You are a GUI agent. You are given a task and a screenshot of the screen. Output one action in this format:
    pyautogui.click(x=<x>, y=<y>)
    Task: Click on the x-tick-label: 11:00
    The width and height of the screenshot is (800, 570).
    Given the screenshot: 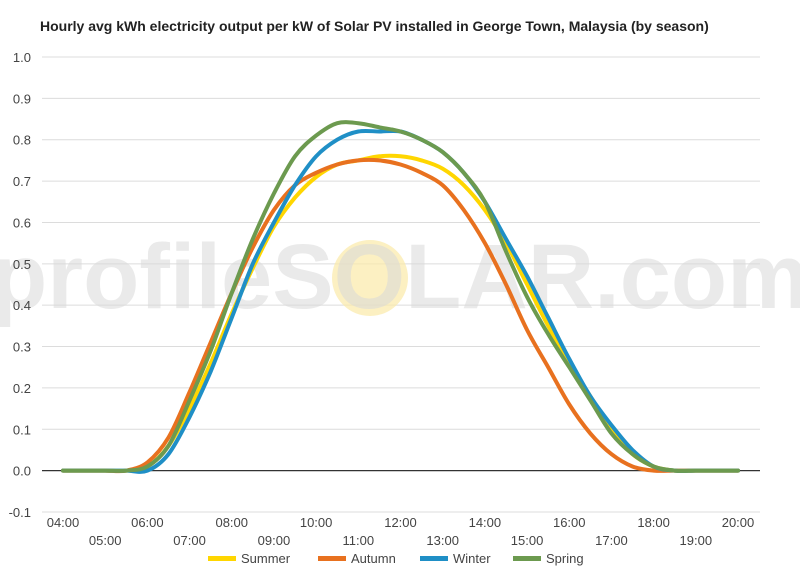 What is the action you would take?
    pyautogui.click(x=359, y=540)
    